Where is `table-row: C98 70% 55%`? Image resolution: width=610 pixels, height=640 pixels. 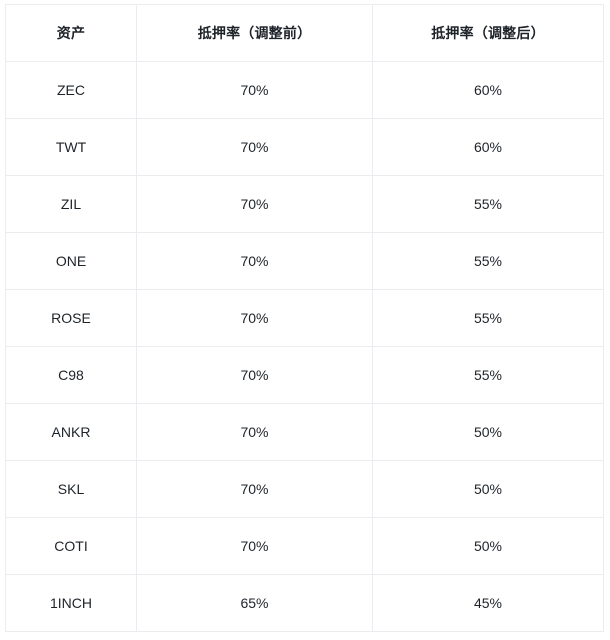
table-row: C98 70% 55% is located at coordinates (304, 375).